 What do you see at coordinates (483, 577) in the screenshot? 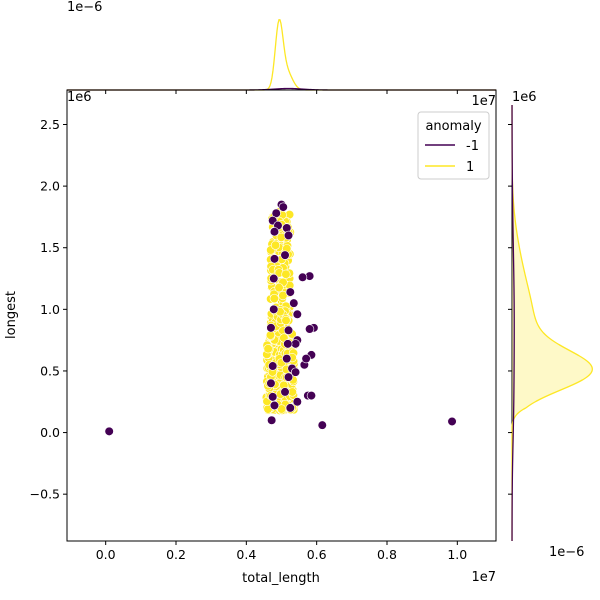
I see `x-offset-label: 1e7` at bounding box center [483, 577].